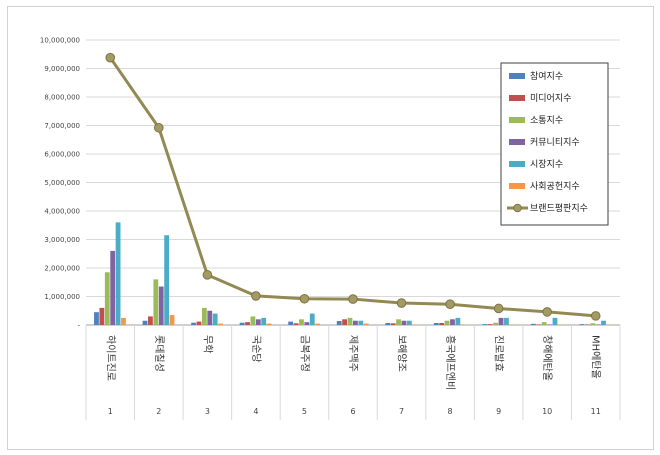 The image size is (660, 455). What do you see at coordinates (450, 411) in the screenshot?
I see `category-index: 8` at bounding box center [450, 411].